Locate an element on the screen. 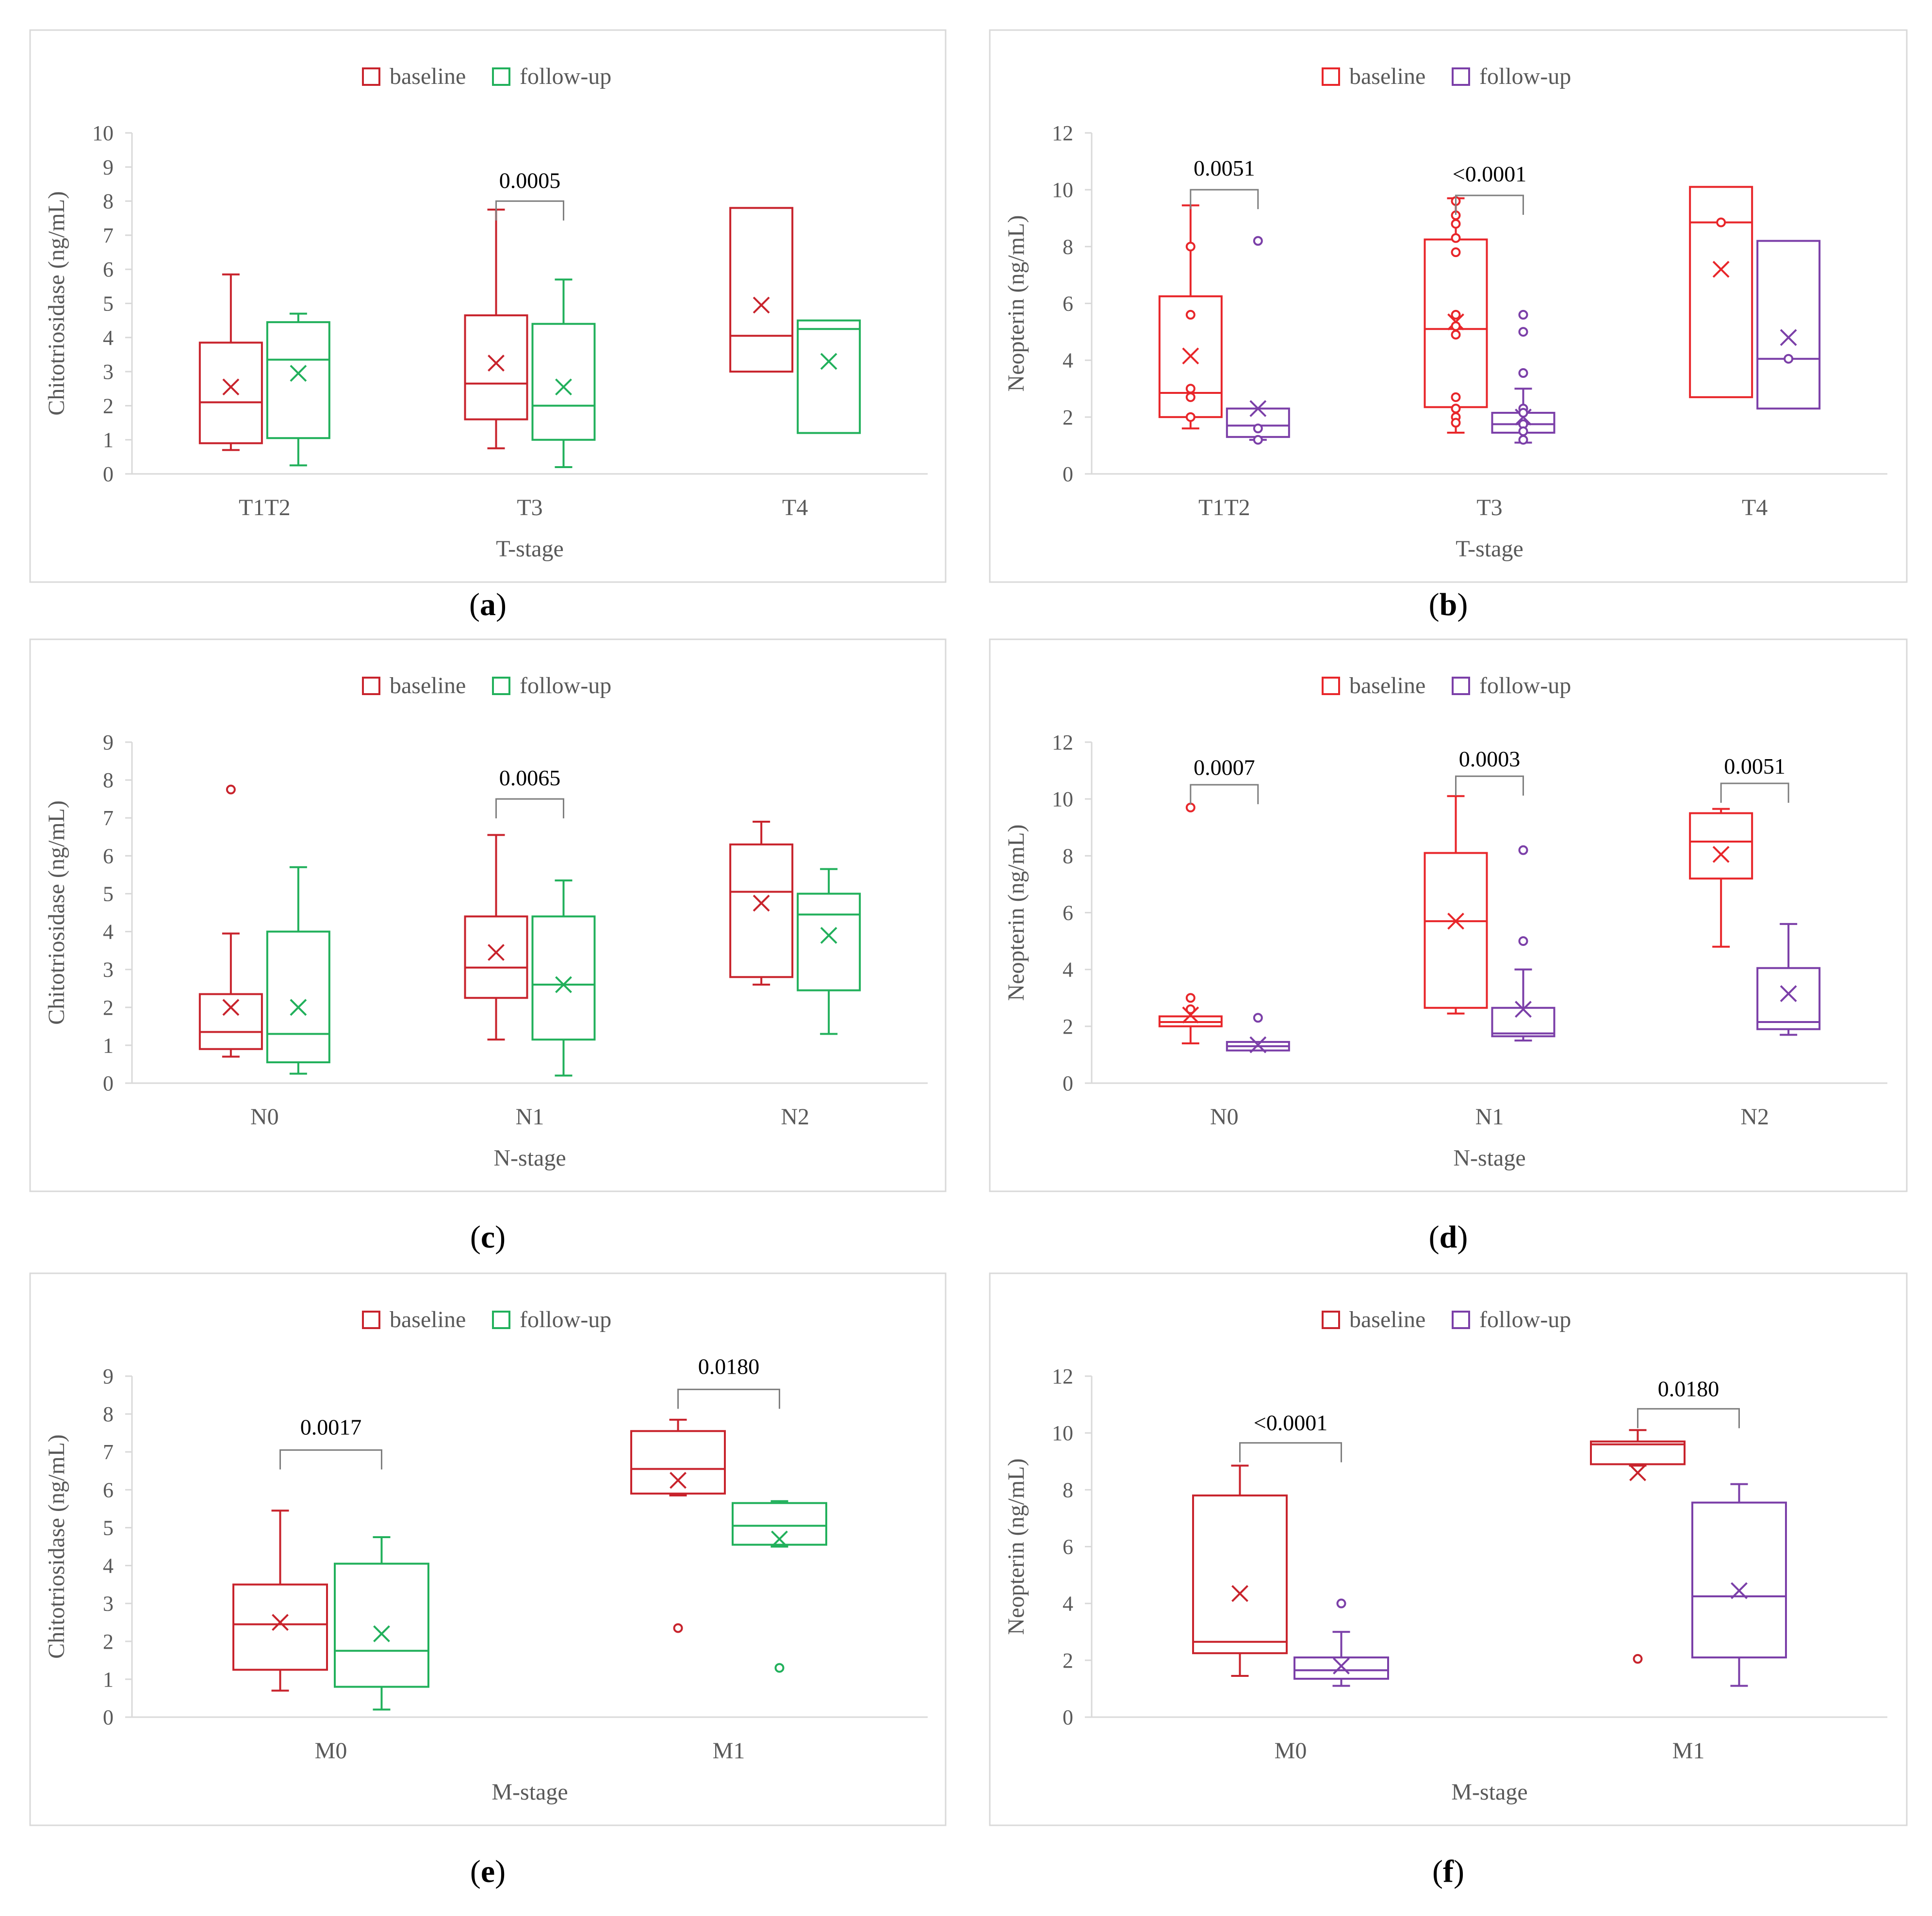 The width and height of the screenshot is (1932, 1916). box-follow-up-T3 is located at coordinates (1523, 377).